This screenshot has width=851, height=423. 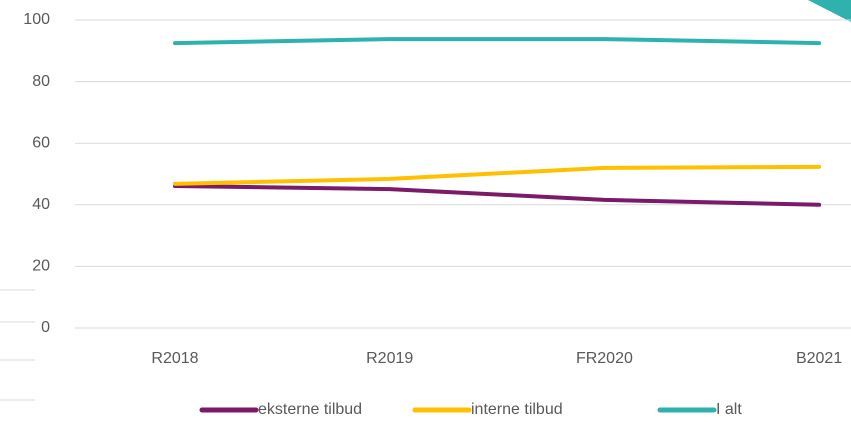 I want to click on x-tick-label: R2019, so click(x=389, y=358).